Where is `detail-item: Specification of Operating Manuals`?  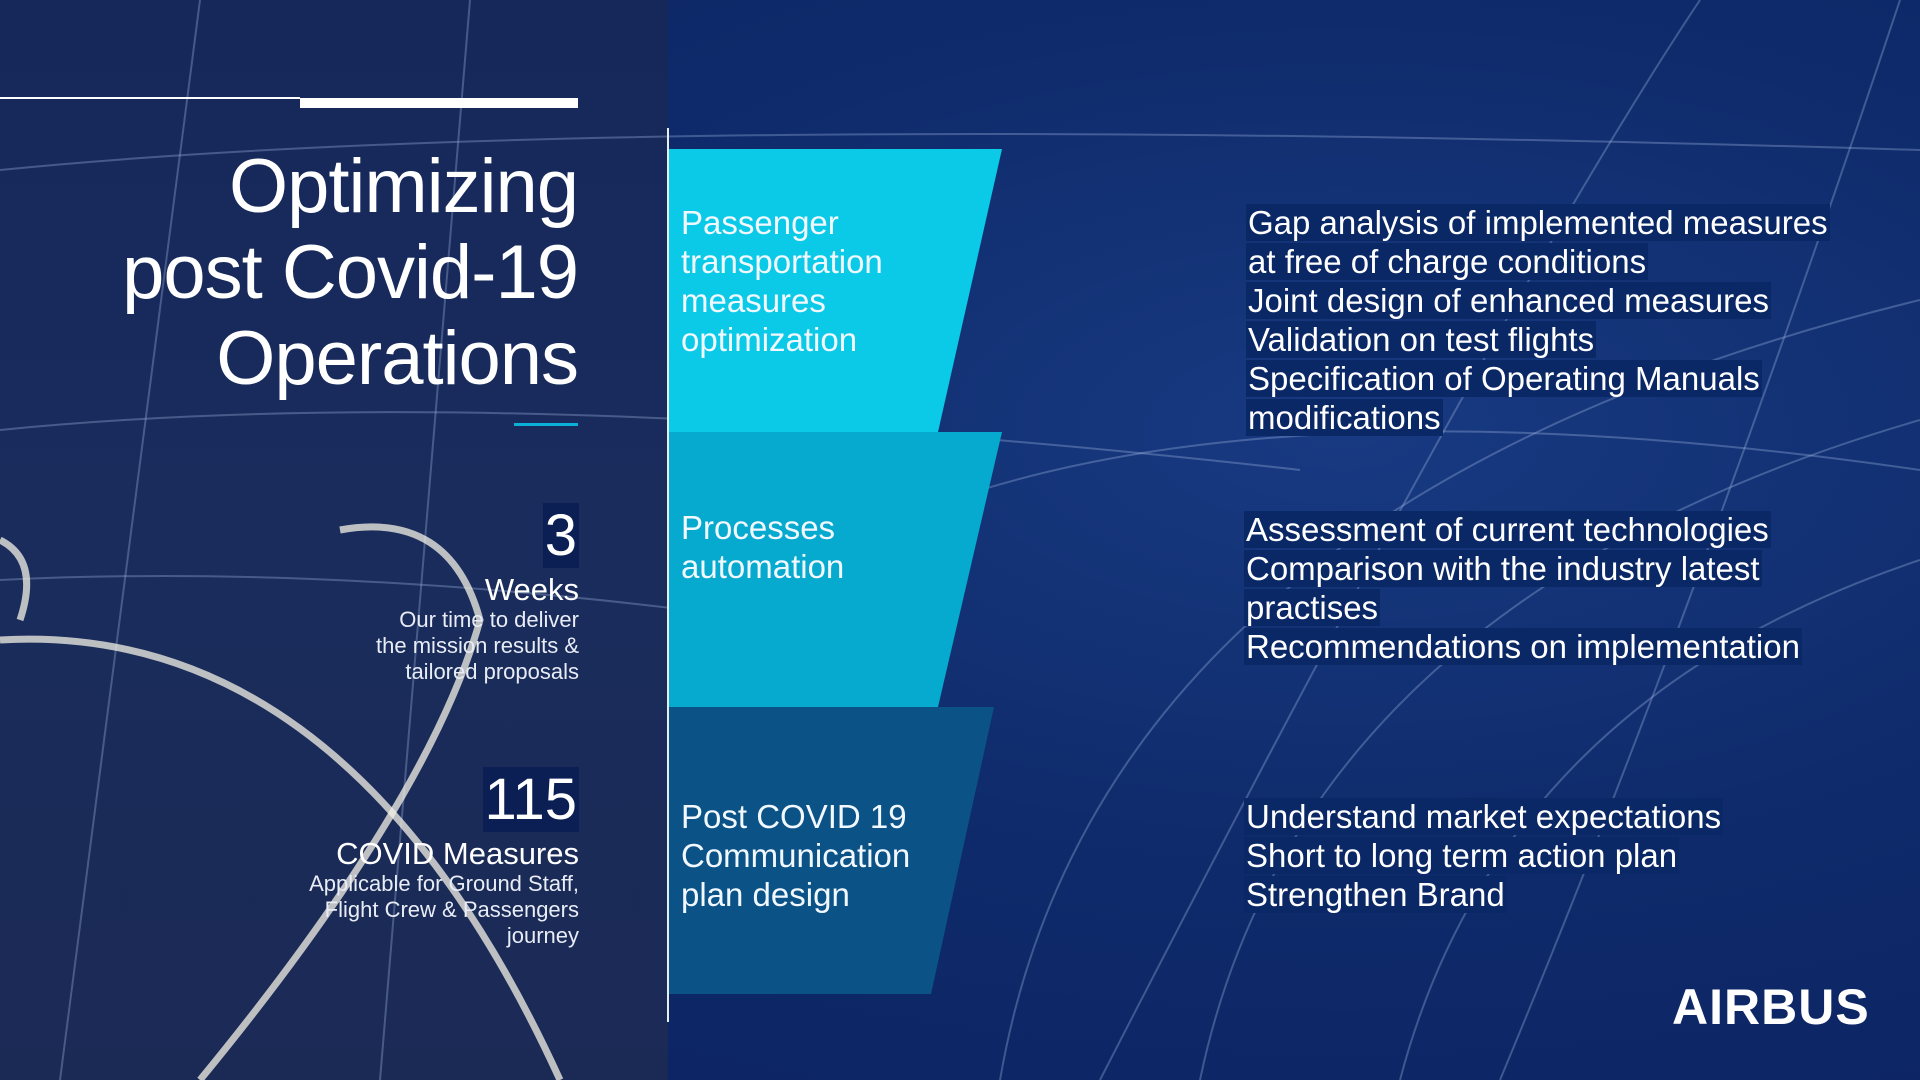 detail-item: Specification of Operating Manuals is located at coordinates (1504, 378).